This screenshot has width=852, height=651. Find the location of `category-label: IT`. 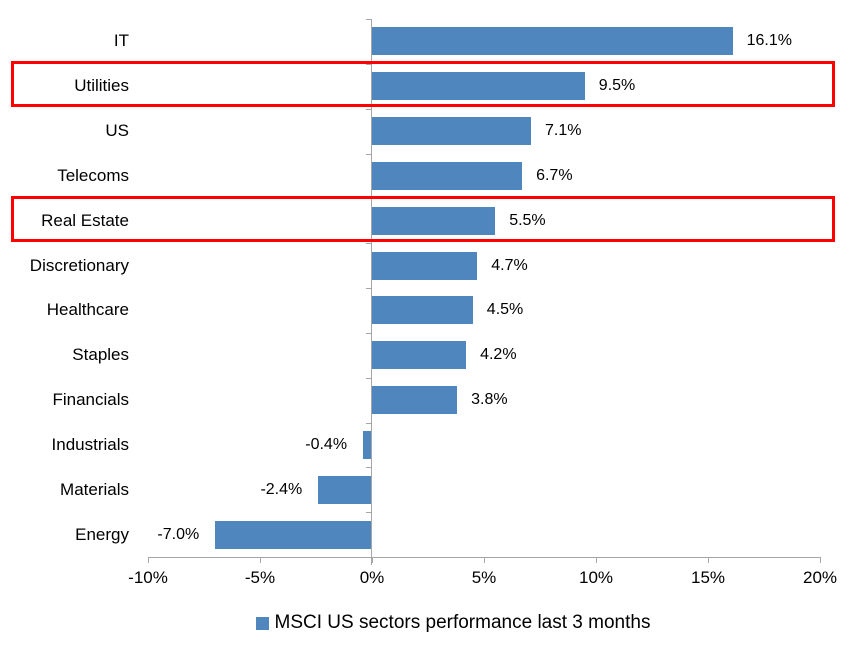

category-label: IT is located at coordinates (121, 41).